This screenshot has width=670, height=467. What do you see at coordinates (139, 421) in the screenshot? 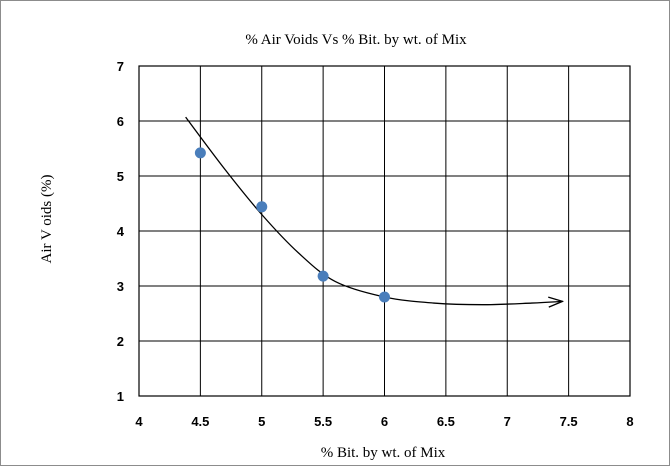
I see `x-tick-label: 4` at bounding box center [139, 421].